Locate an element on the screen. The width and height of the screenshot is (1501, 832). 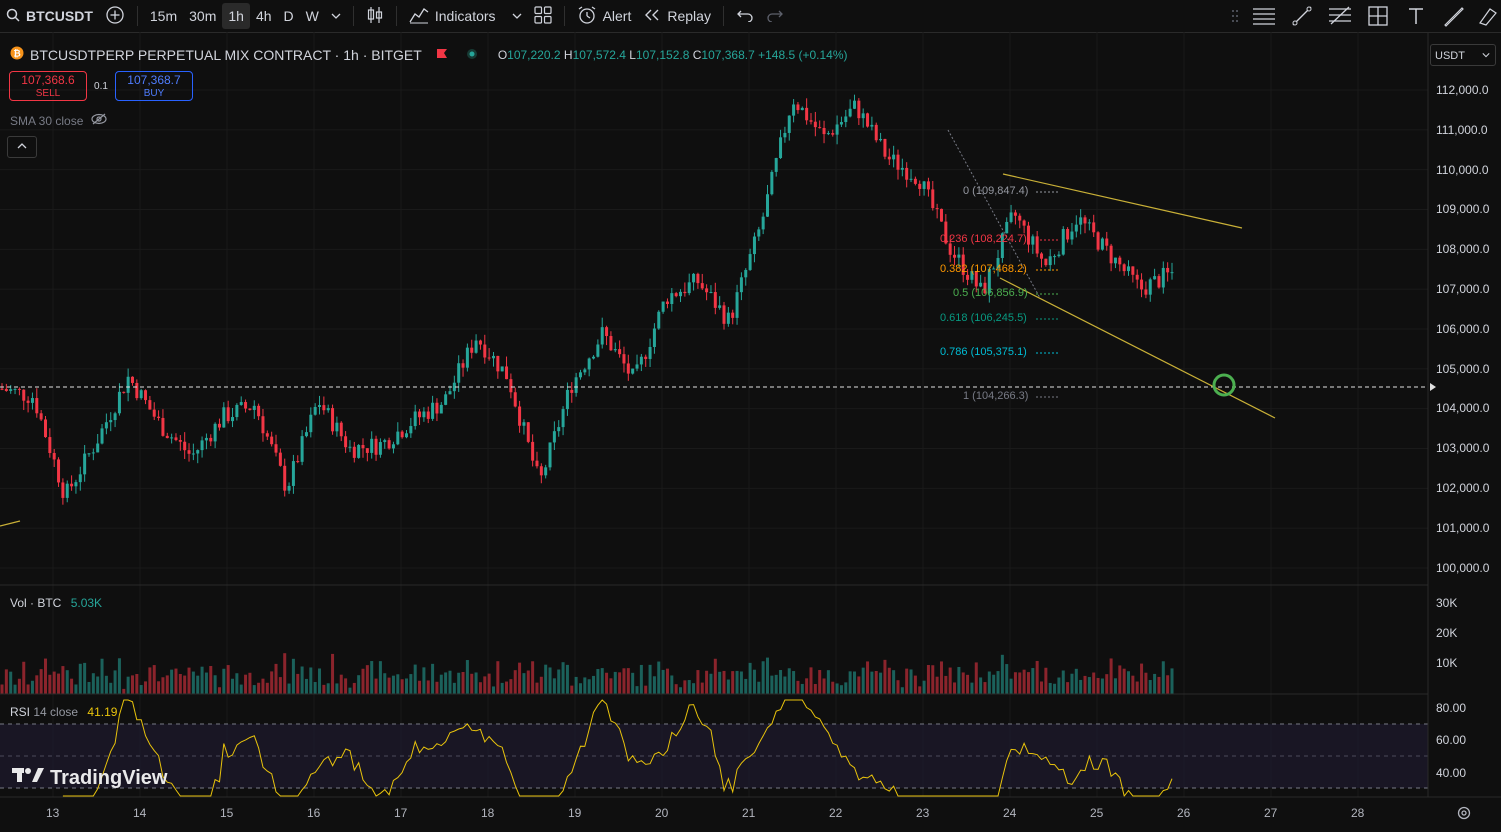
currency-label: USDT is located at coordinates (1450, 56).